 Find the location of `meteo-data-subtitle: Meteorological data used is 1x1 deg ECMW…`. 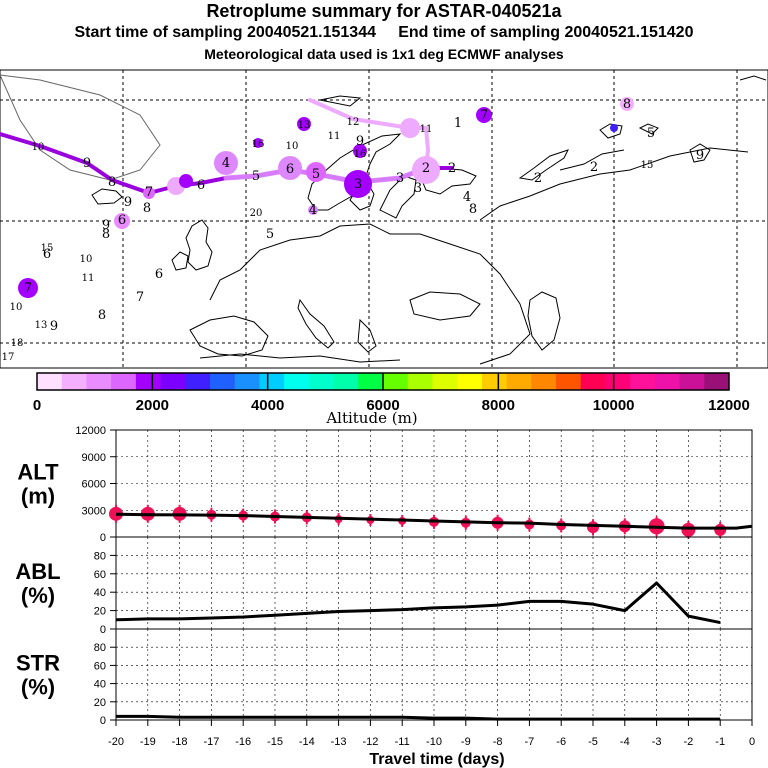

meteo-data-subtitle: Meteorological data used is 1x1 deg ECMW… is located at coordinates (384, 54).